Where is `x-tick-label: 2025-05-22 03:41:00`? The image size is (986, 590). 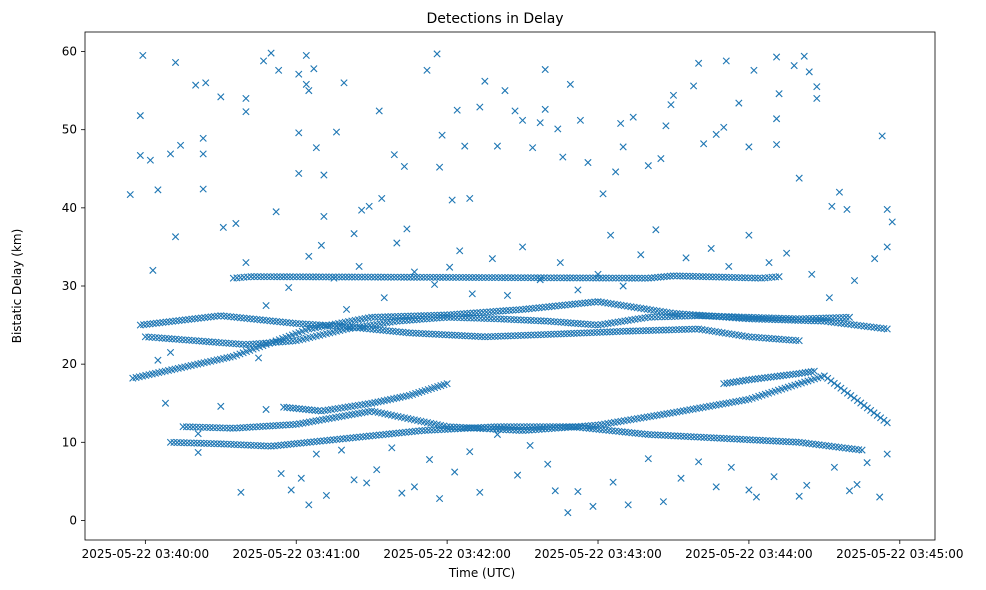 x-tick-label: 2025-05-22 03:41:00 is located at coordinates (296, 554).